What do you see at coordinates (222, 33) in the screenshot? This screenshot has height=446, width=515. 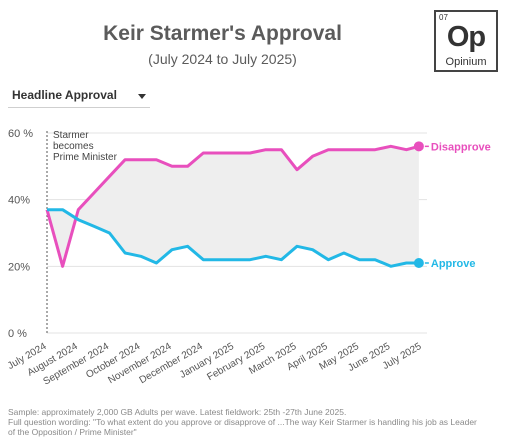 I see `chart-title: Keir Starmer's Approval` at bounding box center [222, 33].